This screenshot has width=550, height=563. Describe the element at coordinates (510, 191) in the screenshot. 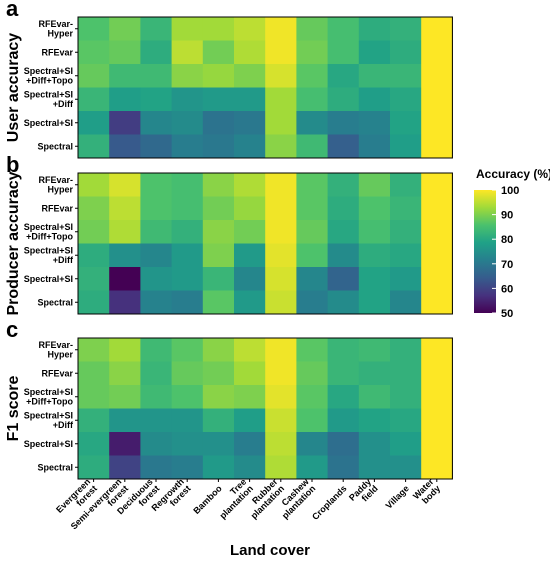

I see `colorbar-tick-label: 100` at that location.